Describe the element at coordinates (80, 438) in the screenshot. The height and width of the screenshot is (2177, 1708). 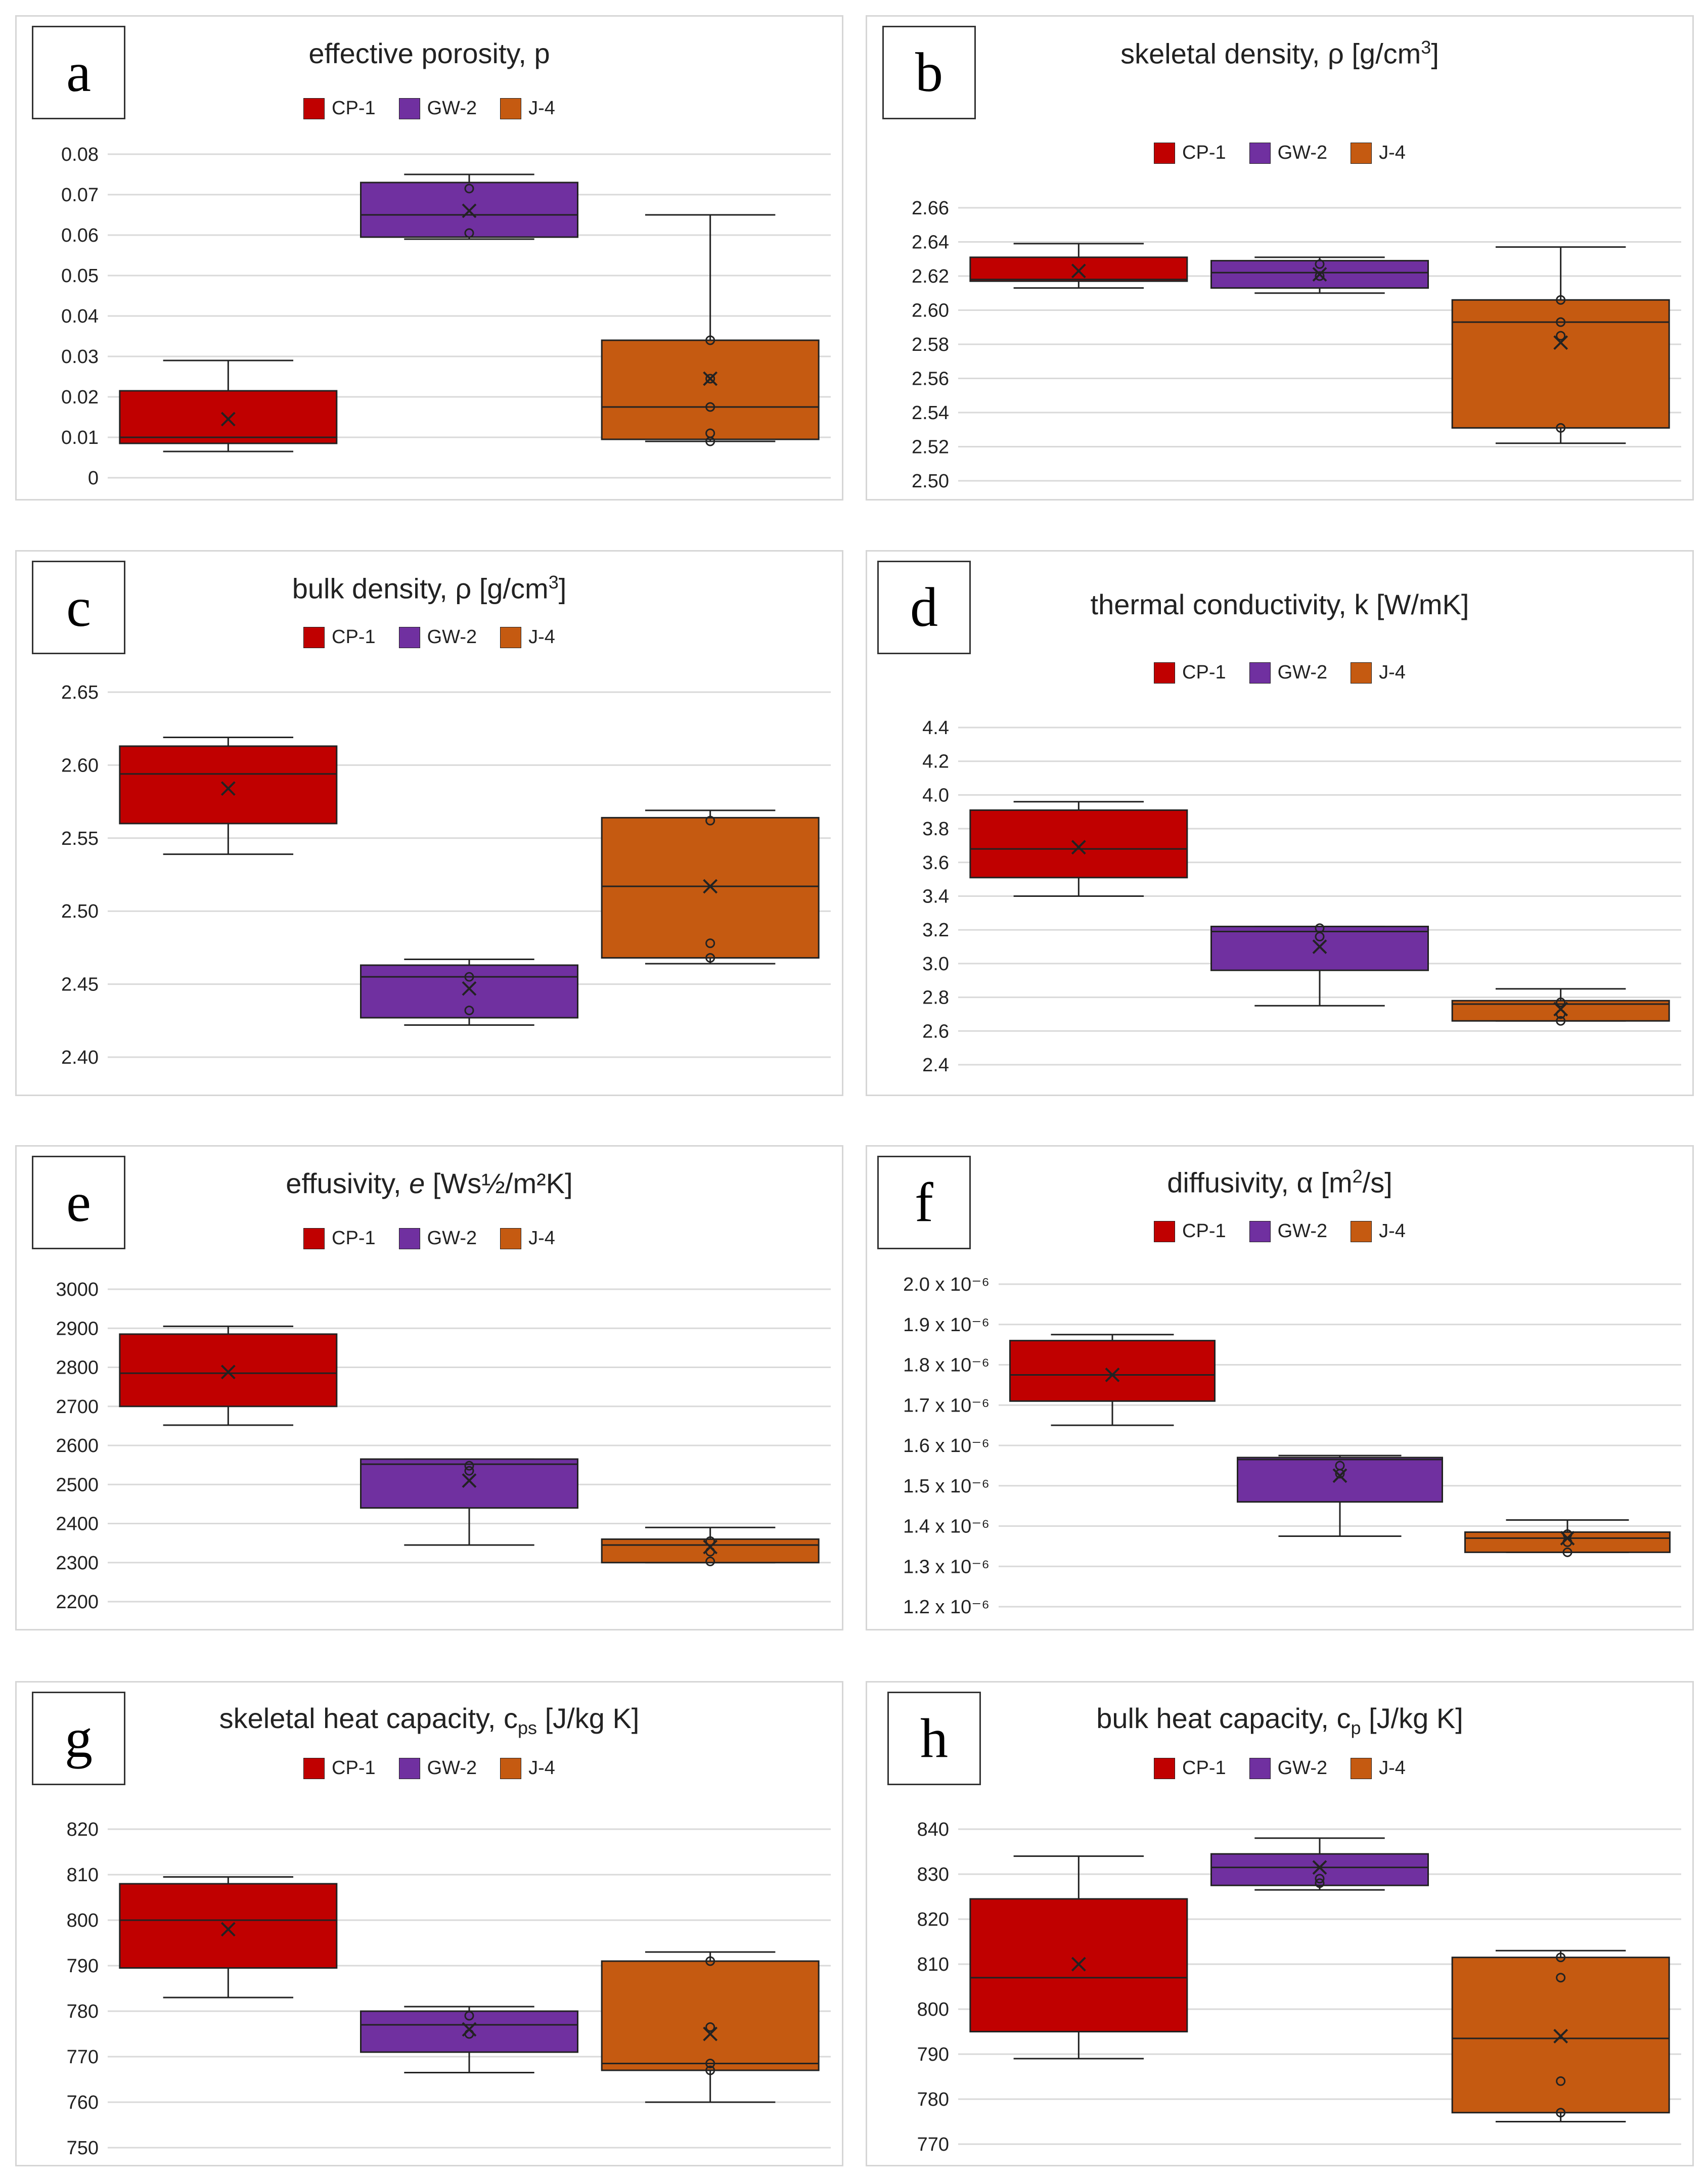
I see `y-tick-label: 0.01` at that location.